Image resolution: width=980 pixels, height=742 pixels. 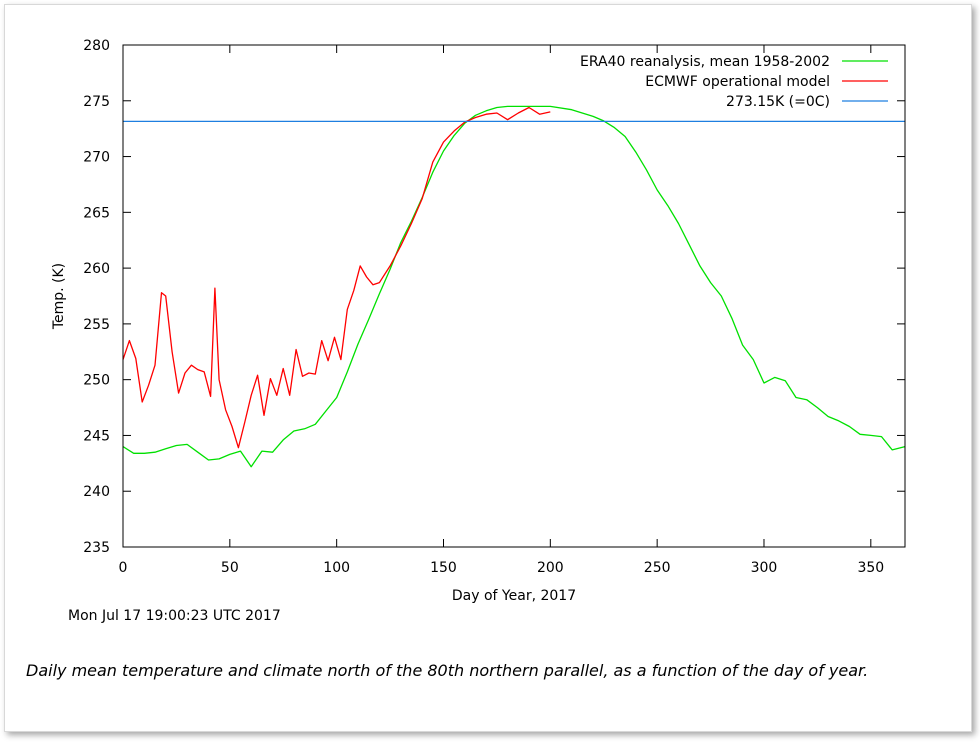 I want to click on x-tick-label: 250, so click(x=657, y=568).